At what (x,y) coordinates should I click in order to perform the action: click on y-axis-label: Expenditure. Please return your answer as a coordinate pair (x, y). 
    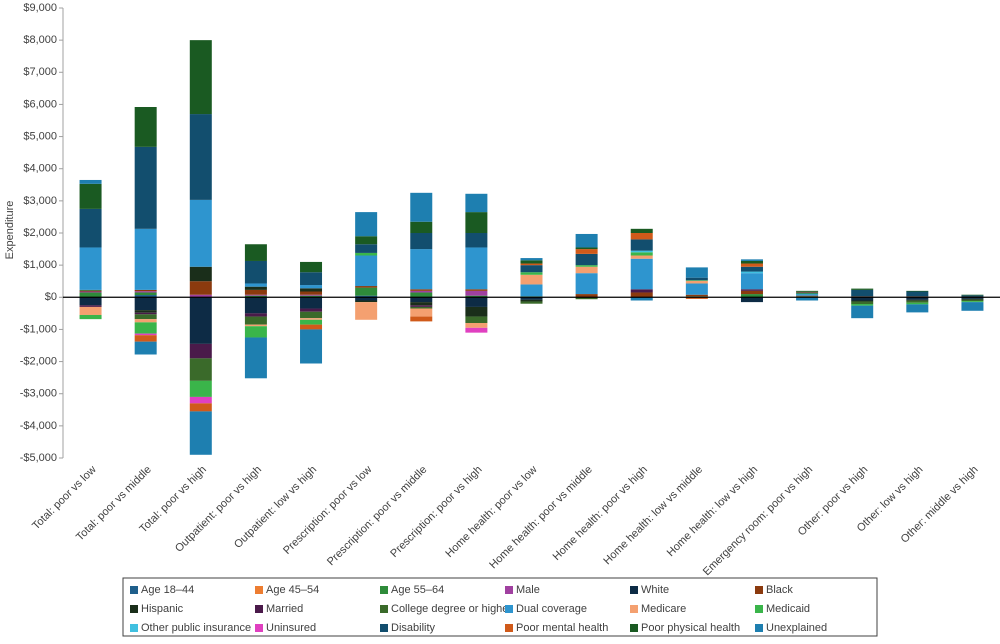
    Looking at the image, I should click on (10, 230).